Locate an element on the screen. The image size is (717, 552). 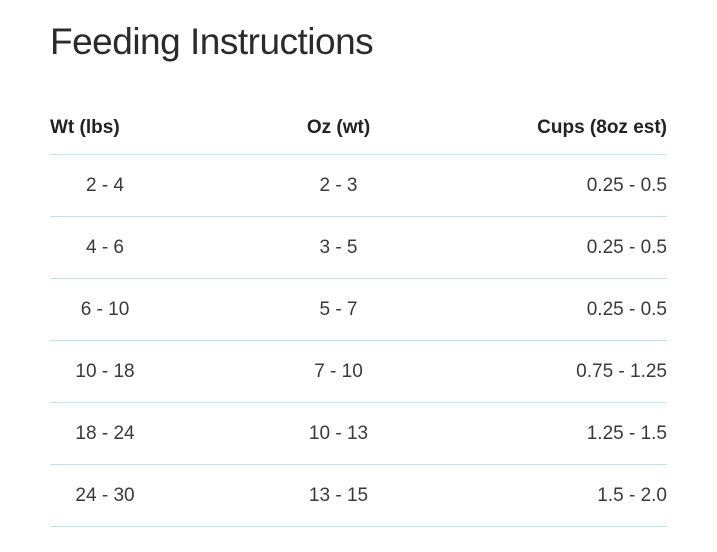
table-header: Wt (lbs) Oz (wt) Cups (8oz est) is located at coordinates (358, 128).